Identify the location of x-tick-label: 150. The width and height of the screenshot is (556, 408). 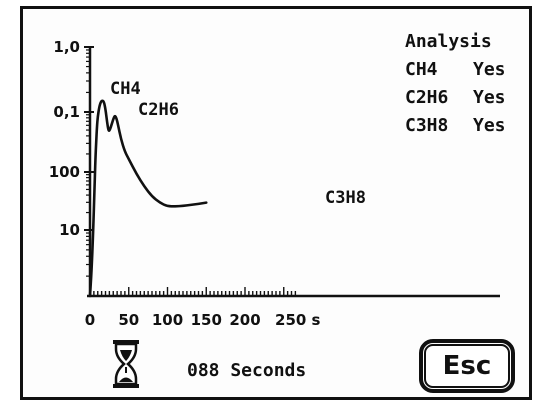
(206, 320).